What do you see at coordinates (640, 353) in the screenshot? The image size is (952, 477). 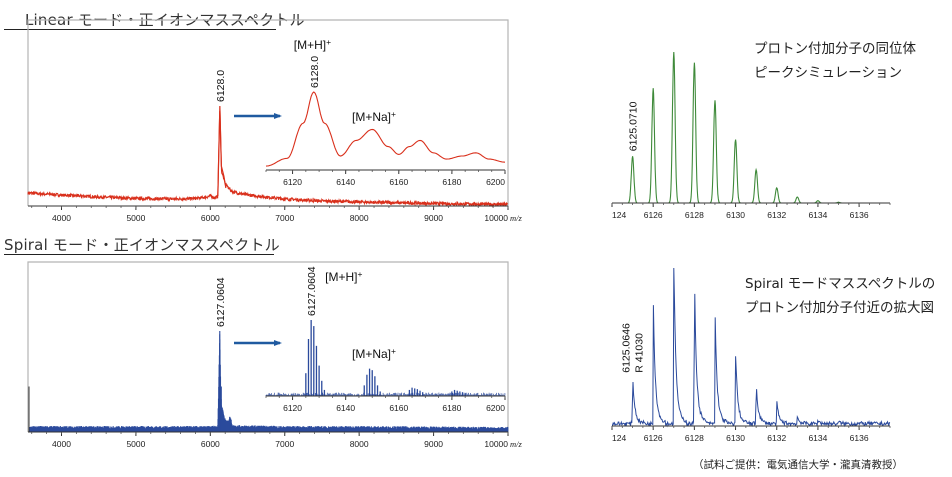 I see `resolution-label: R 41030` at bounding box center [640, 353].